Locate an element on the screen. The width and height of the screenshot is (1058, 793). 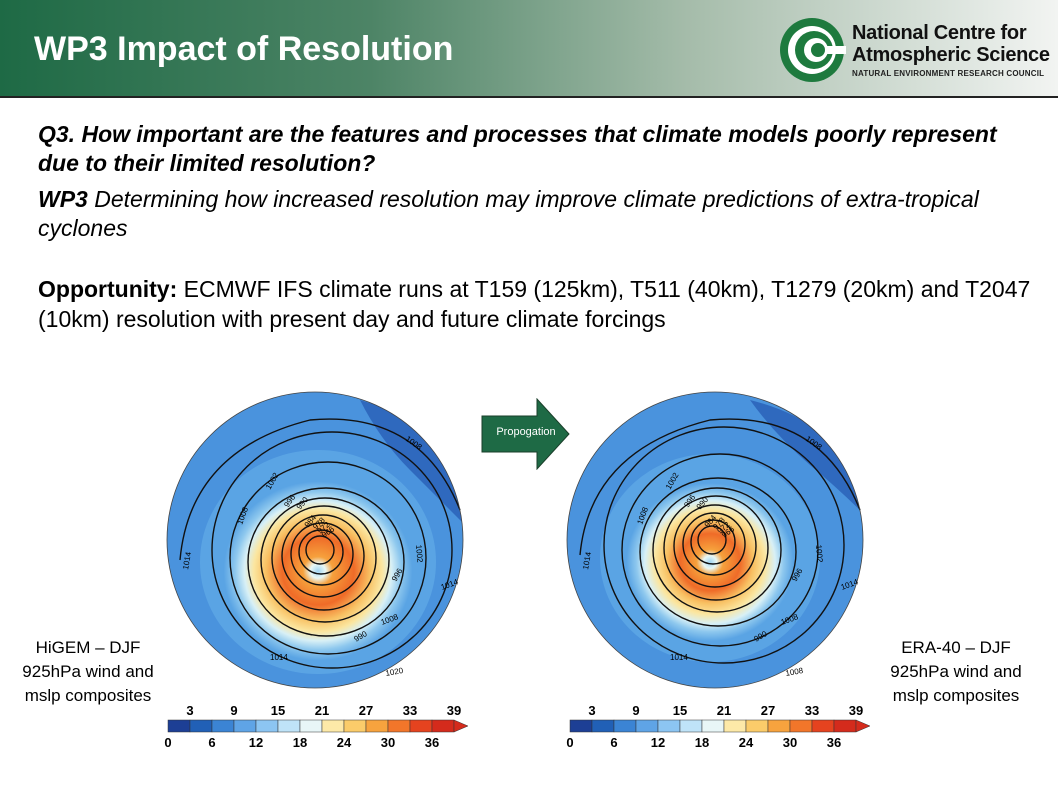
logo-text-line1: National Centre for is located at coordinates (939, 33).